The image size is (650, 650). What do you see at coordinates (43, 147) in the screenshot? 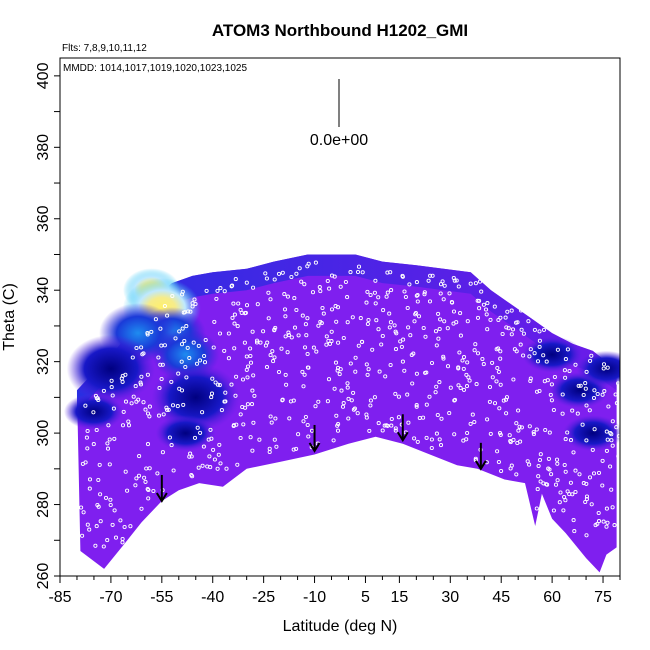
I see `y-tick-label: 380` at bounding box center [43, 147].